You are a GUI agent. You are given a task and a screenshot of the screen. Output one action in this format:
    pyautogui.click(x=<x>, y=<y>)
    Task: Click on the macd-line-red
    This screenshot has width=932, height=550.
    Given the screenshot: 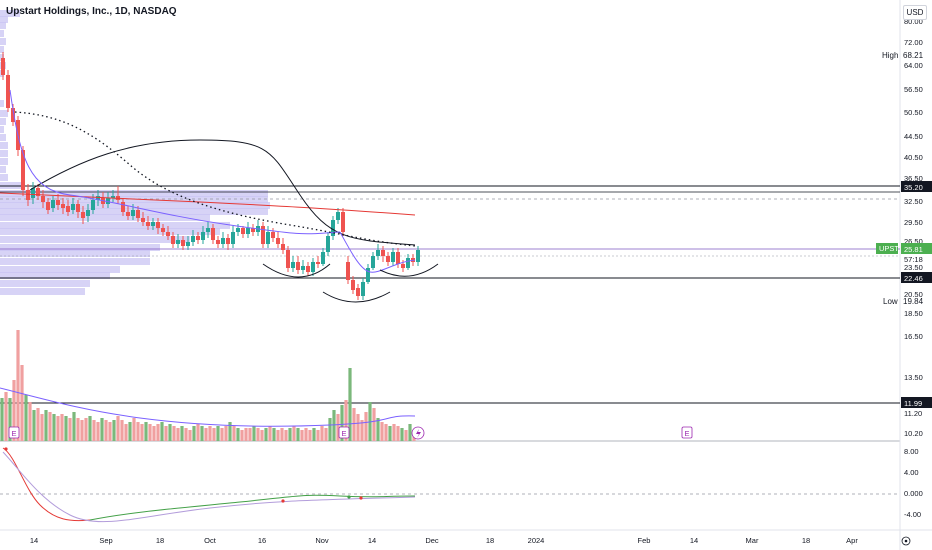 What is the action you would take?
    pyautogui.click(x=46, y=484)
    